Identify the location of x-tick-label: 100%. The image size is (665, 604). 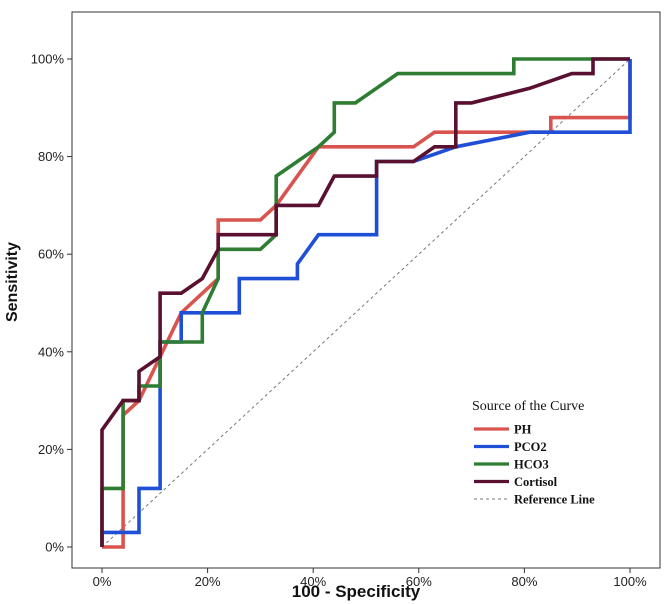
(630, 581).